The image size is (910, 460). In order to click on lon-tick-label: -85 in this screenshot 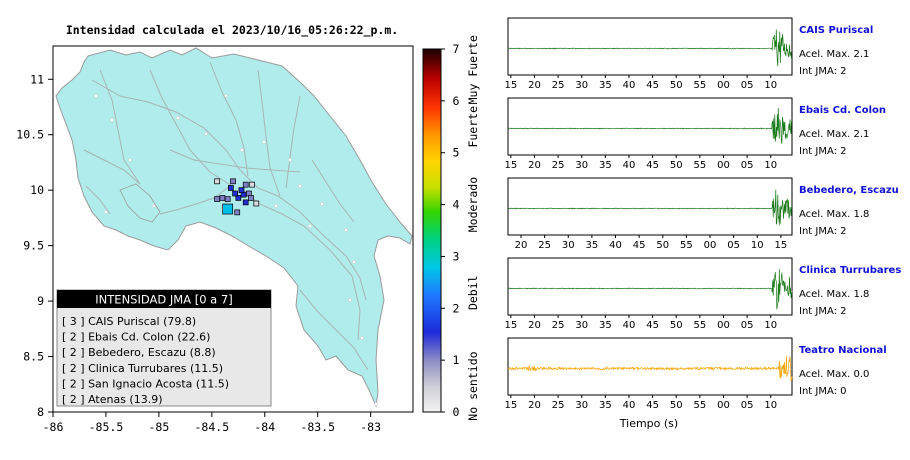, I will do `click(158, 427)`.